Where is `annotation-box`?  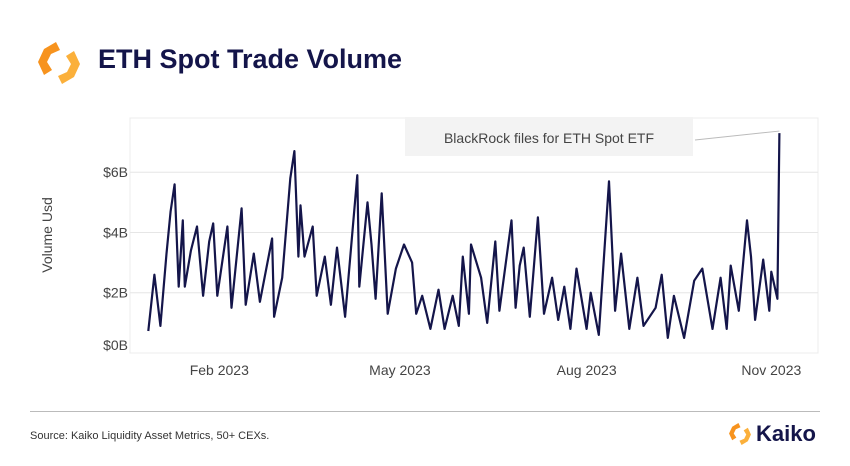 annotation-box is located at coordinates (549, 136).